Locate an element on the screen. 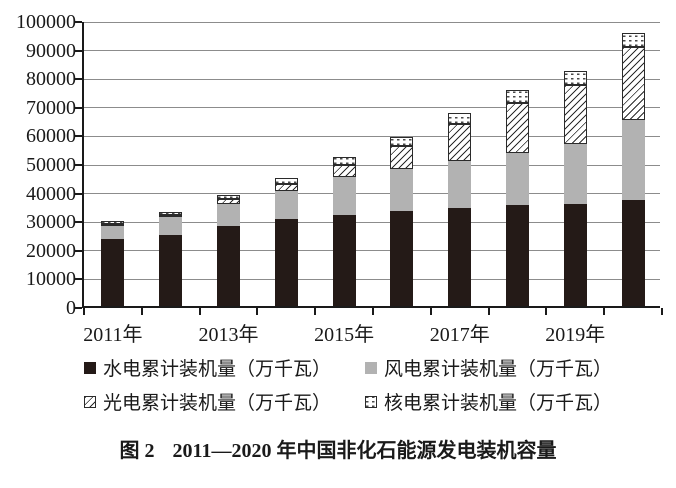  y-axis-tick-label: 70000 is located at coordinates (51, 107).